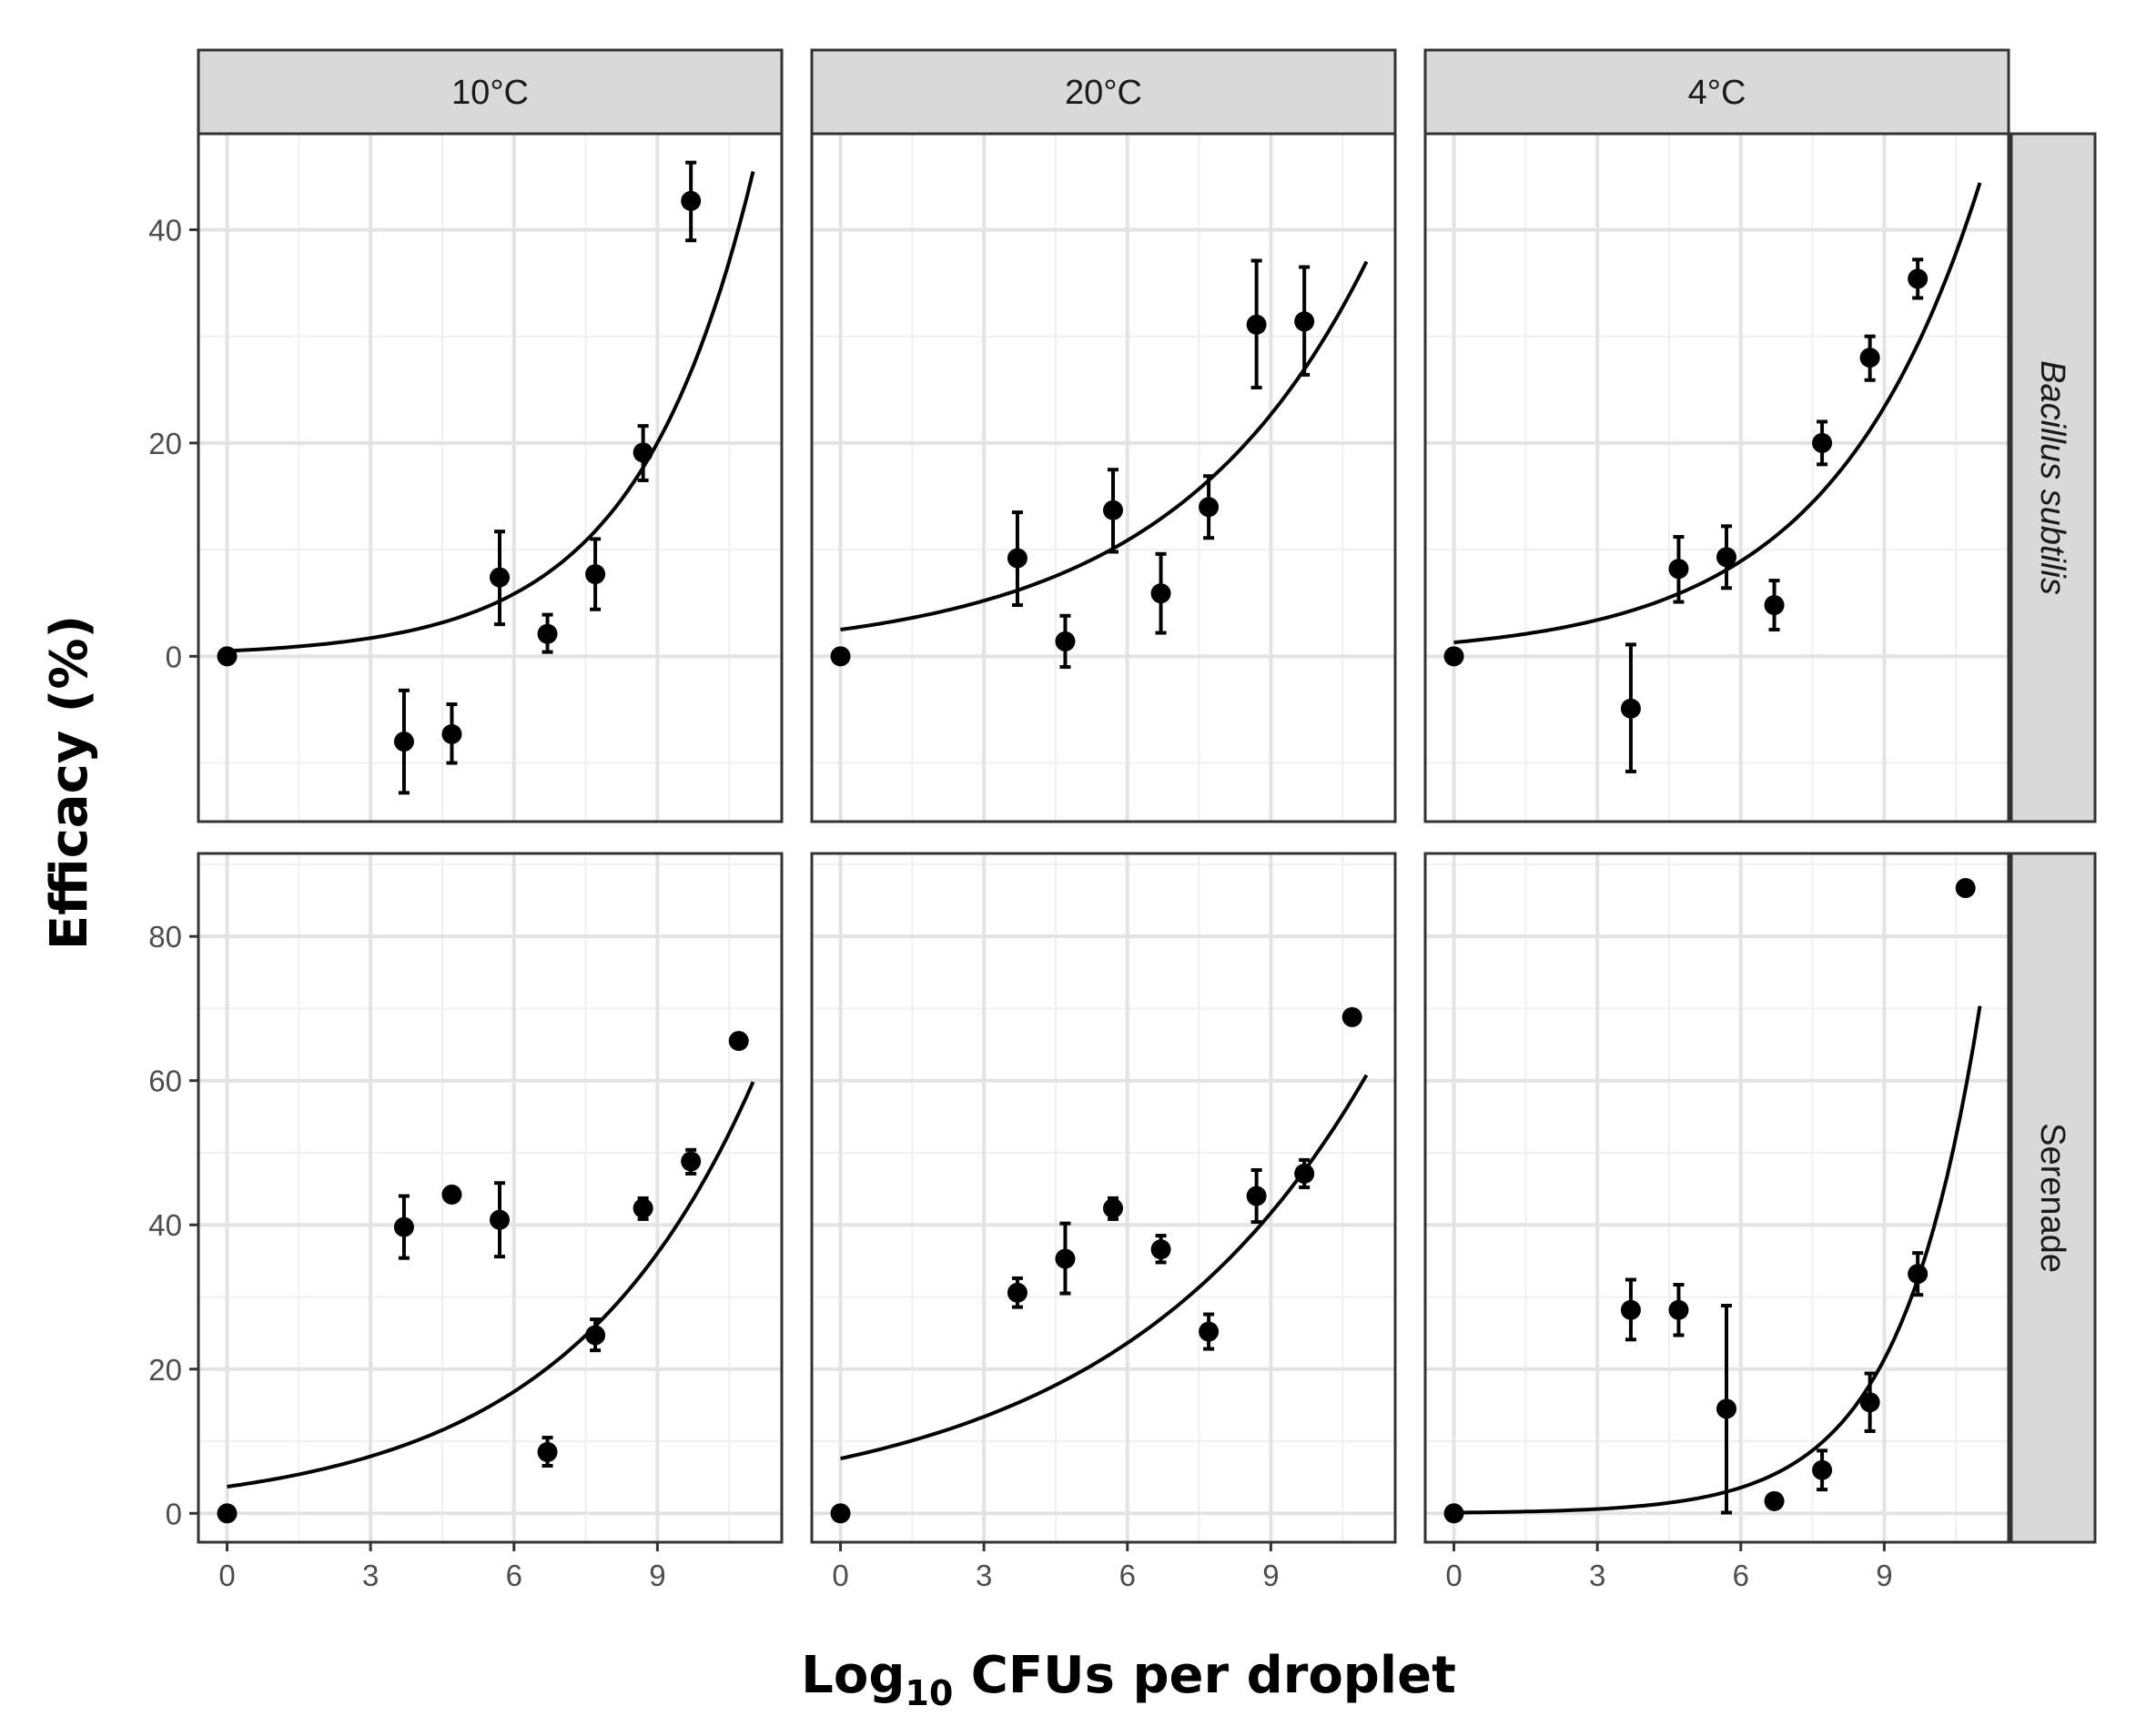 The image size is (2136, 1736). What do you see at coordinates (929, 1693) in the screenshot?
I see `x-axis-title-subscript: 10` at bounding box center [929, 1693].